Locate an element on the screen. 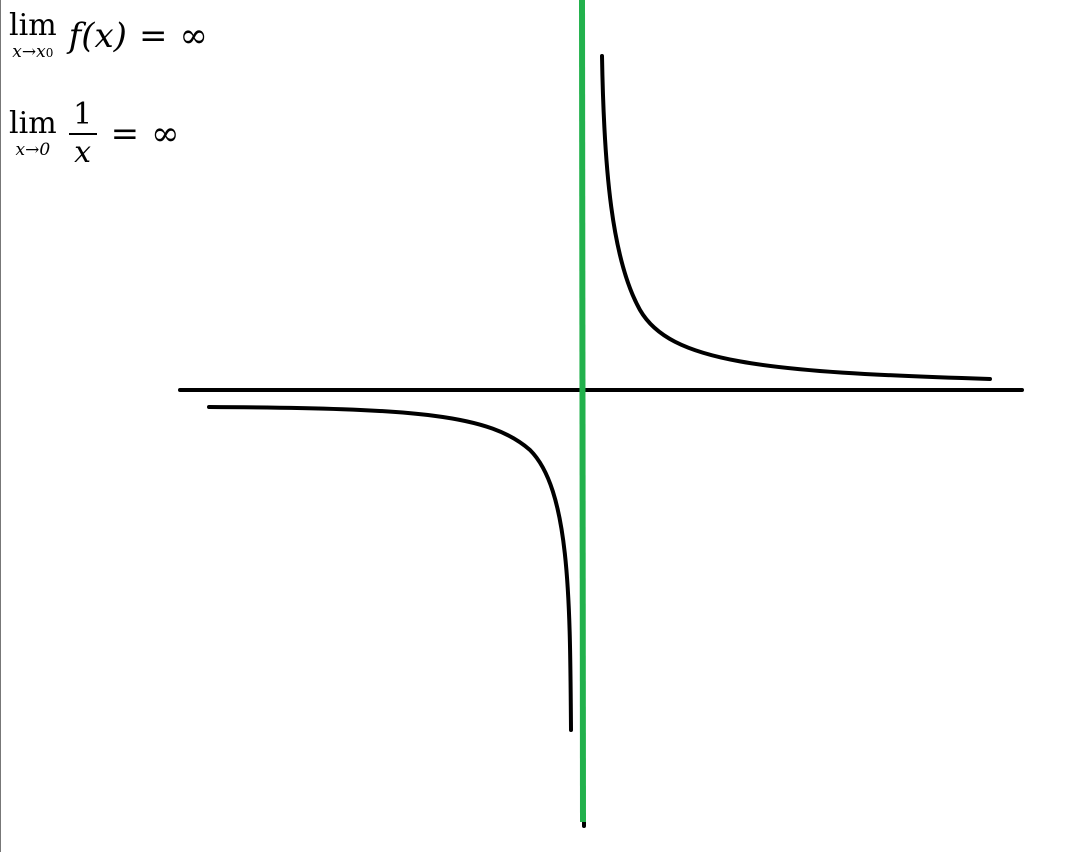 The image size is (1074, 852). limit-example-formula: lim x→0 1 x = ∞ is located at coordinates (94, 134).